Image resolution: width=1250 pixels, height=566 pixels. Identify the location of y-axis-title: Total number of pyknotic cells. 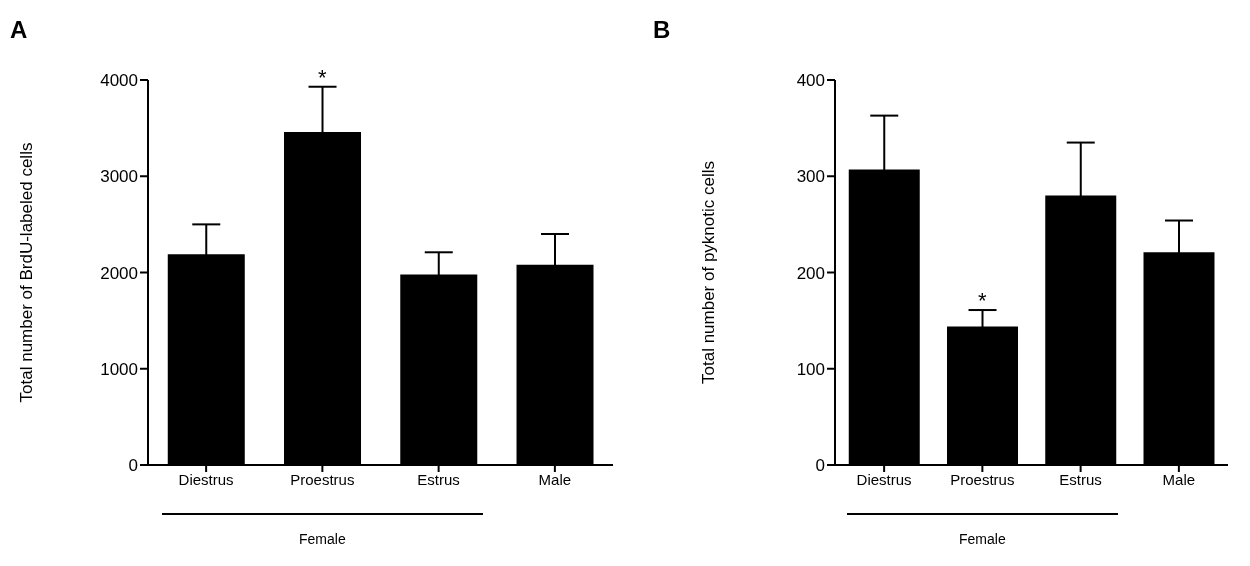
(709, 272).